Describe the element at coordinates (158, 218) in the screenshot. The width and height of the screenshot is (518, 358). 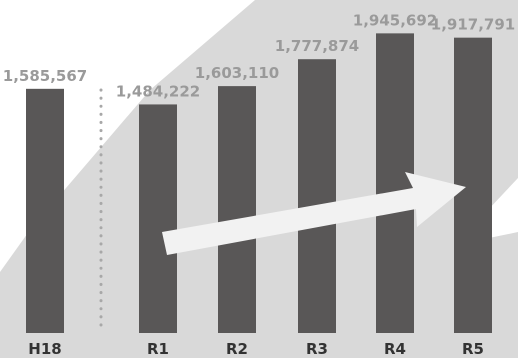
I see `bar-r1` at that location.